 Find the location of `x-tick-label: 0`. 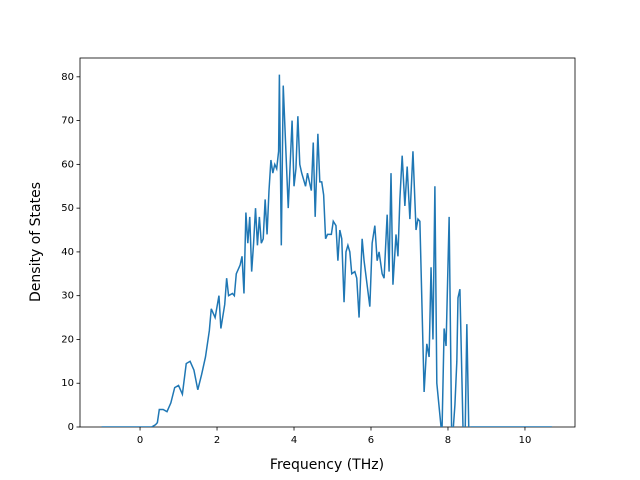

x-tick-label: 0 is located at coordinates (140, 440).